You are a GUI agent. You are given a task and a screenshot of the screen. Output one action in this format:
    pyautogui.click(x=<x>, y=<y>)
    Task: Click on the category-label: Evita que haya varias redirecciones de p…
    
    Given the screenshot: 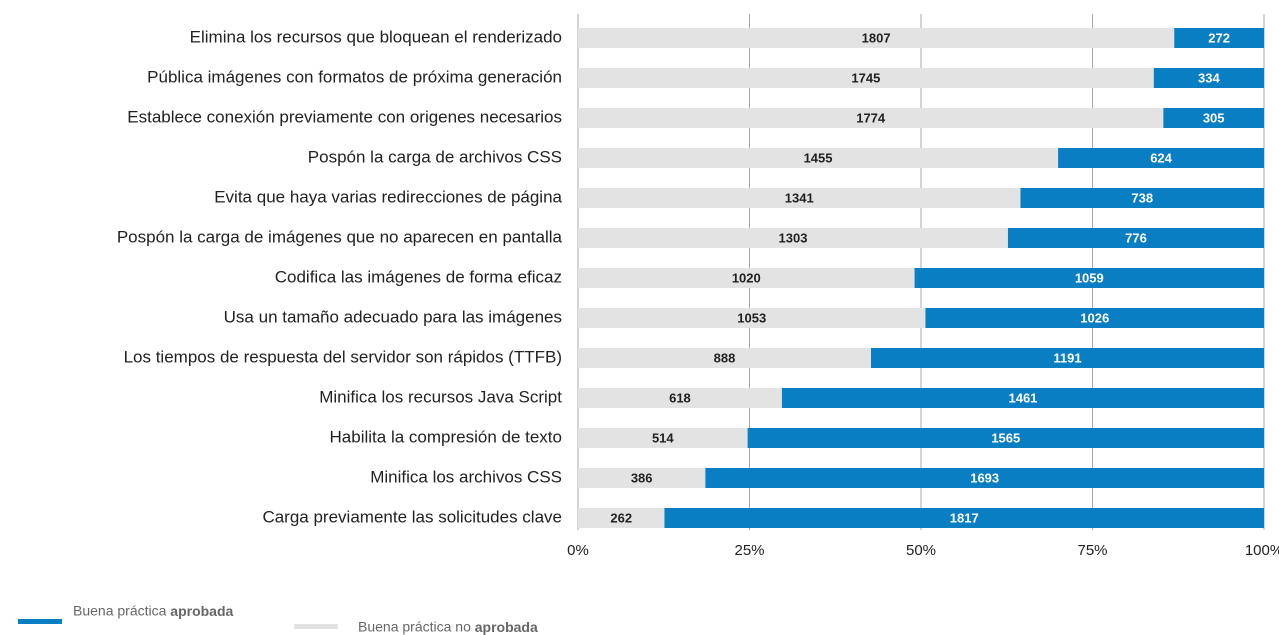 What is the action you would take?
    pyautogui.click(x=388, y=196)
    